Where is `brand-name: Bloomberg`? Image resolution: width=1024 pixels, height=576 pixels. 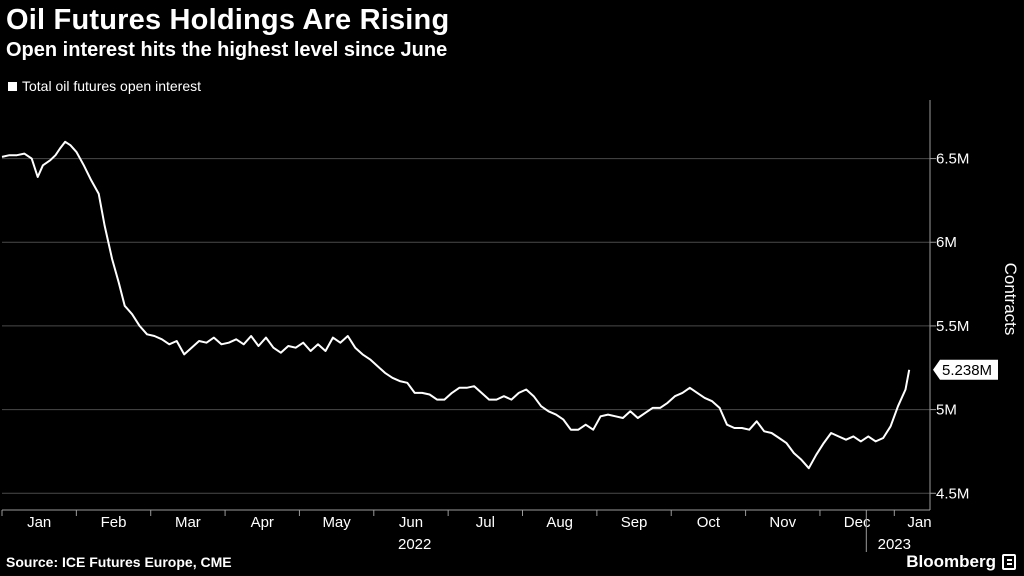 brand-name: Bloomberg is located at coordinates (951, 561).